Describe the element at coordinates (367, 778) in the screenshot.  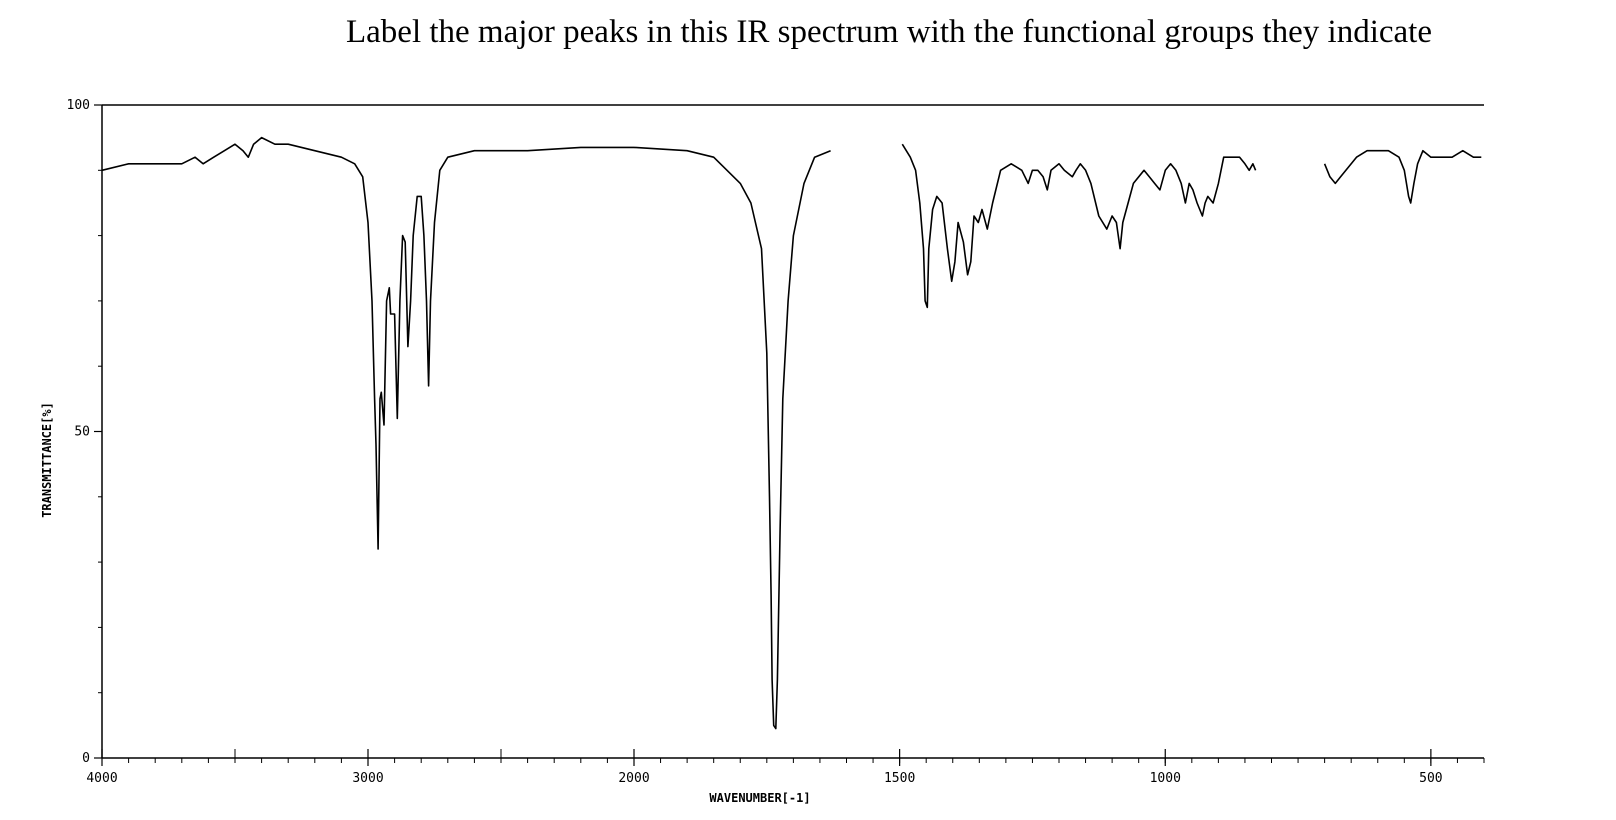
I see `x-tick-label: 3000` at that location.